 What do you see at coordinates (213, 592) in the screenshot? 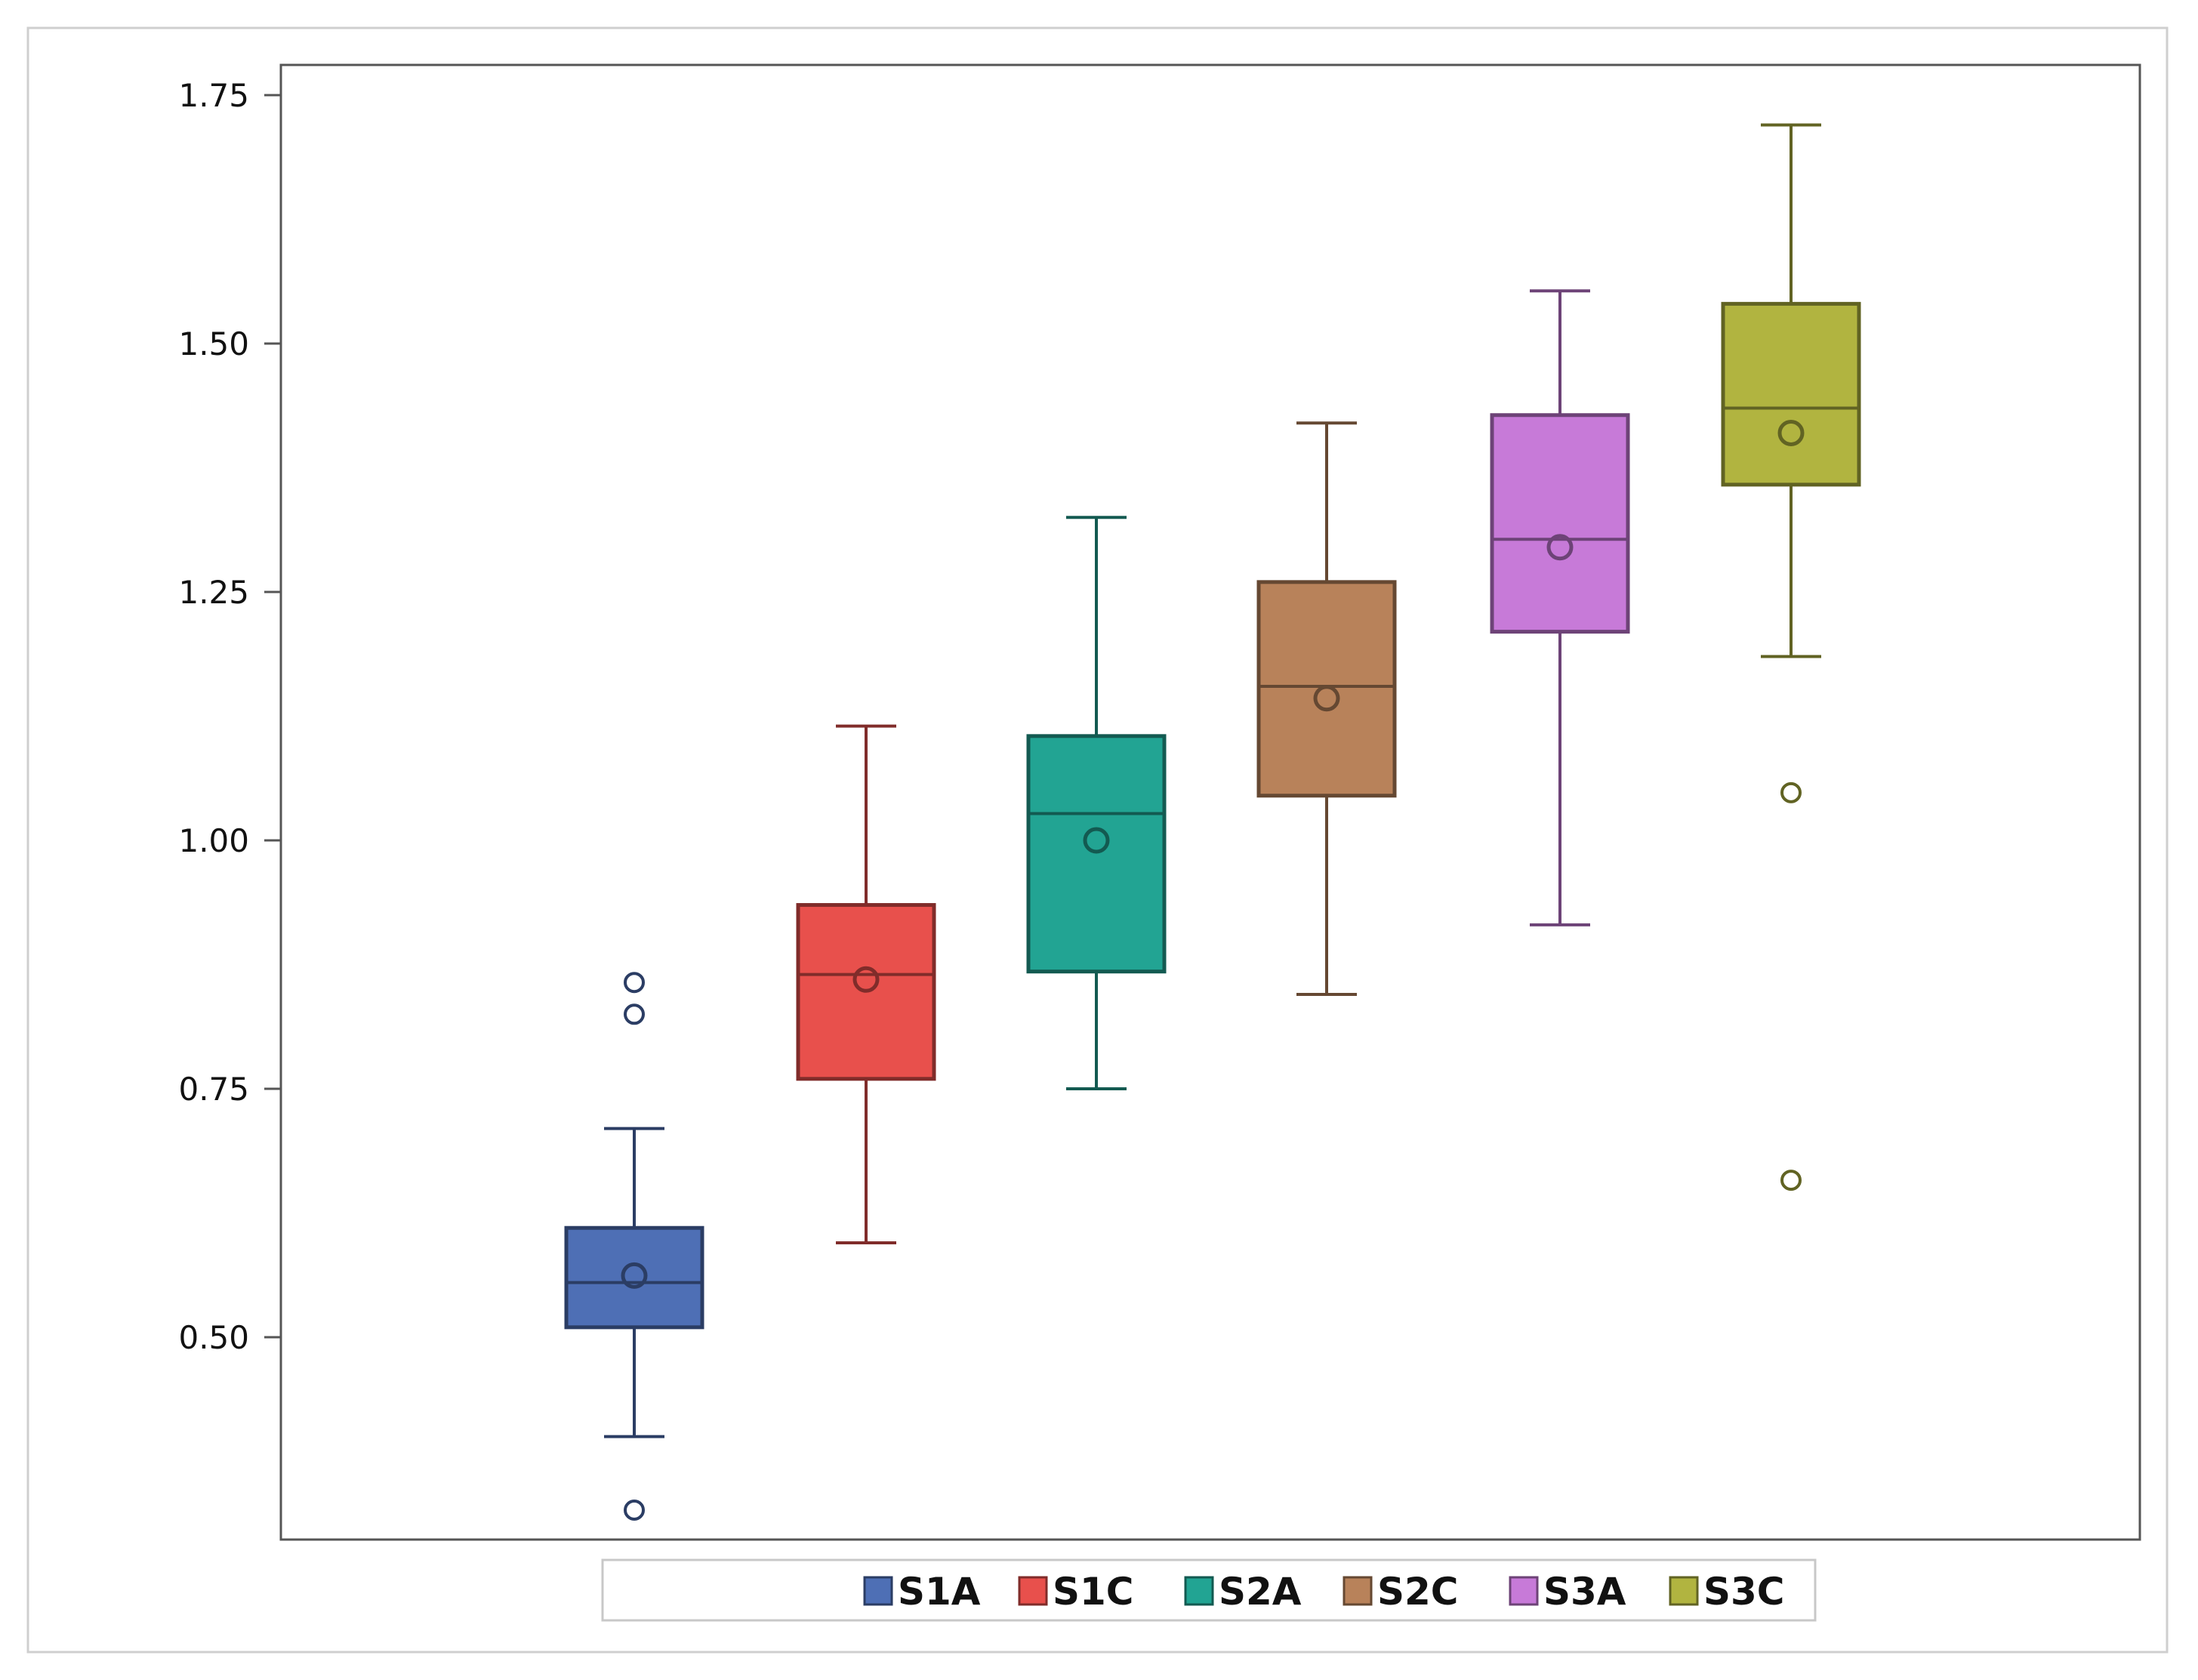
I see `y-tick-label: 1.25` at bounding box center [213, 592].